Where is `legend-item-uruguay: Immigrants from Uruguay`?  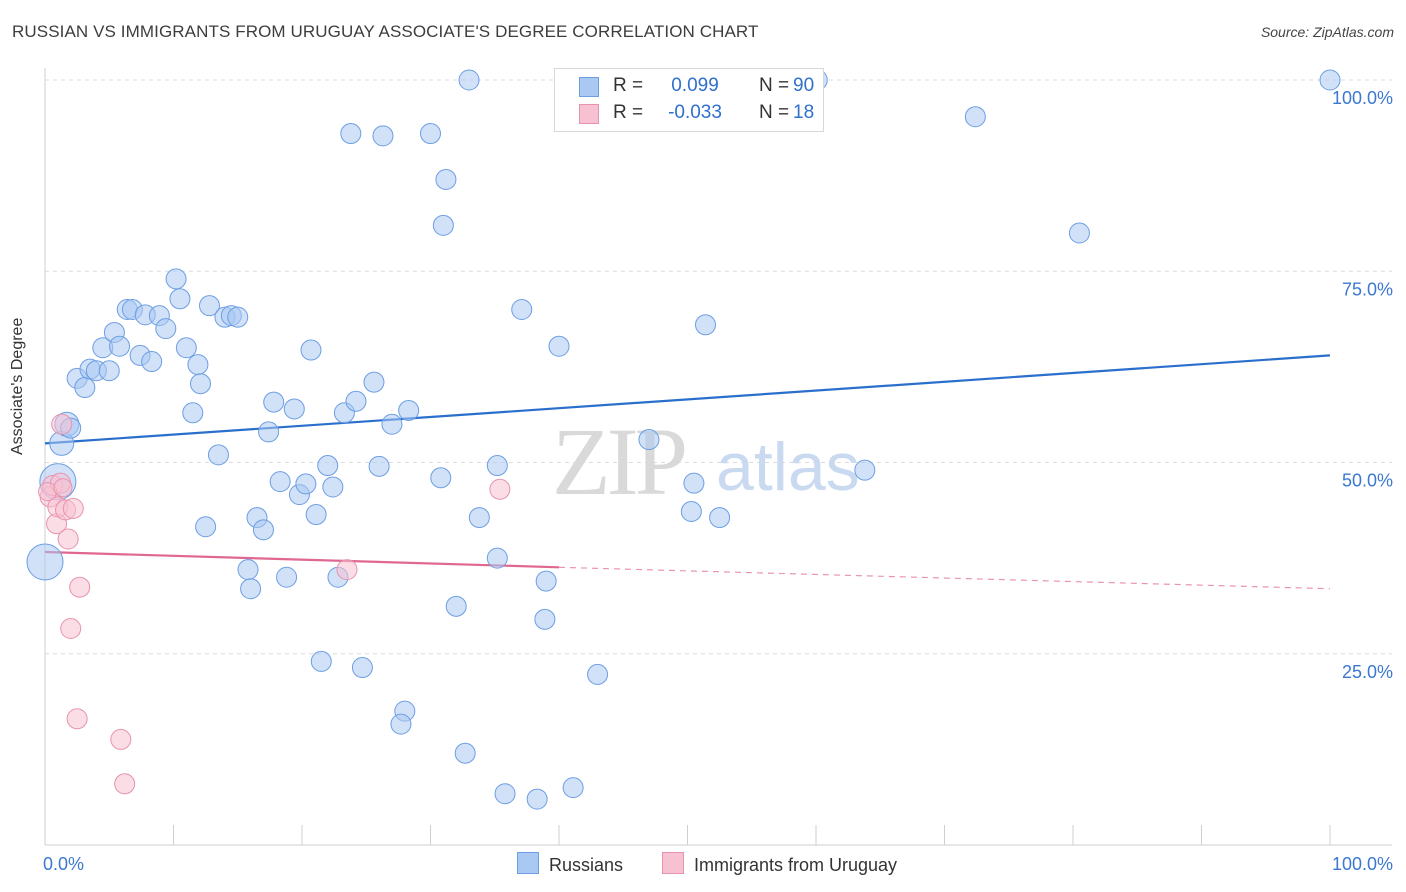
legend-item-uruguay: Immigrants from Uruguay is located at coordinates (779, 864).